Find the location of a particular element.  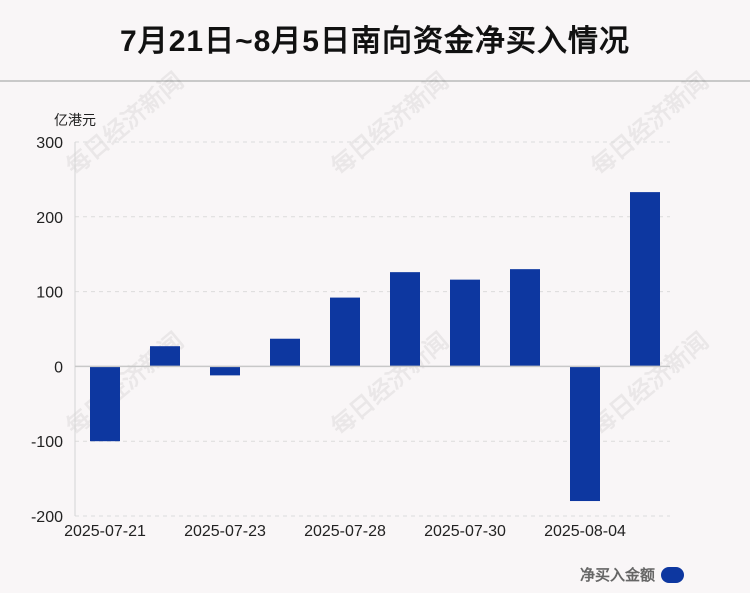

chart-title: 7月21日~8月5日南向资金净买入情况 is located at coordinates (375, 41).